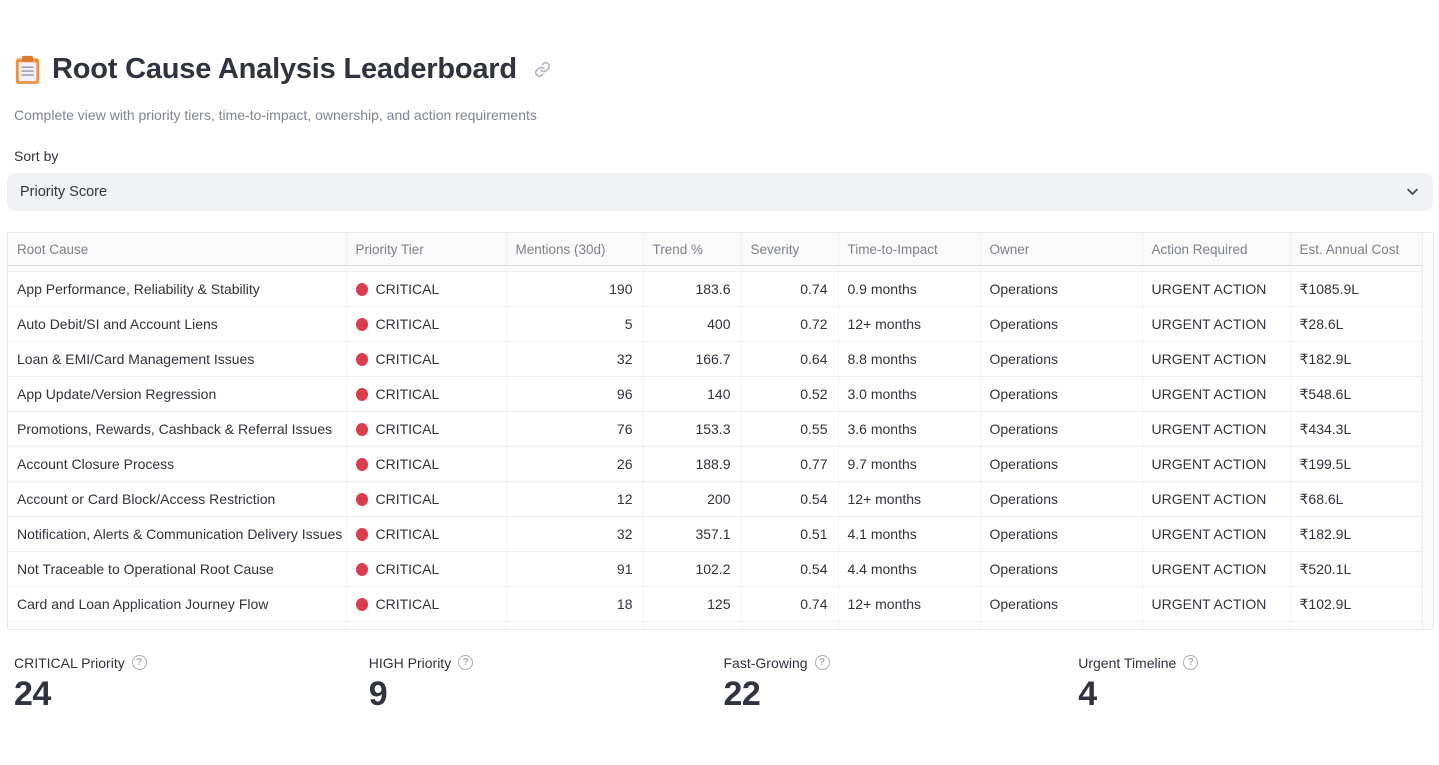 This screenshot has width=1439, height=765. Describe the element at coordinates (692, 249) in the screenshot. I see `column-header: Trend %` at that location.